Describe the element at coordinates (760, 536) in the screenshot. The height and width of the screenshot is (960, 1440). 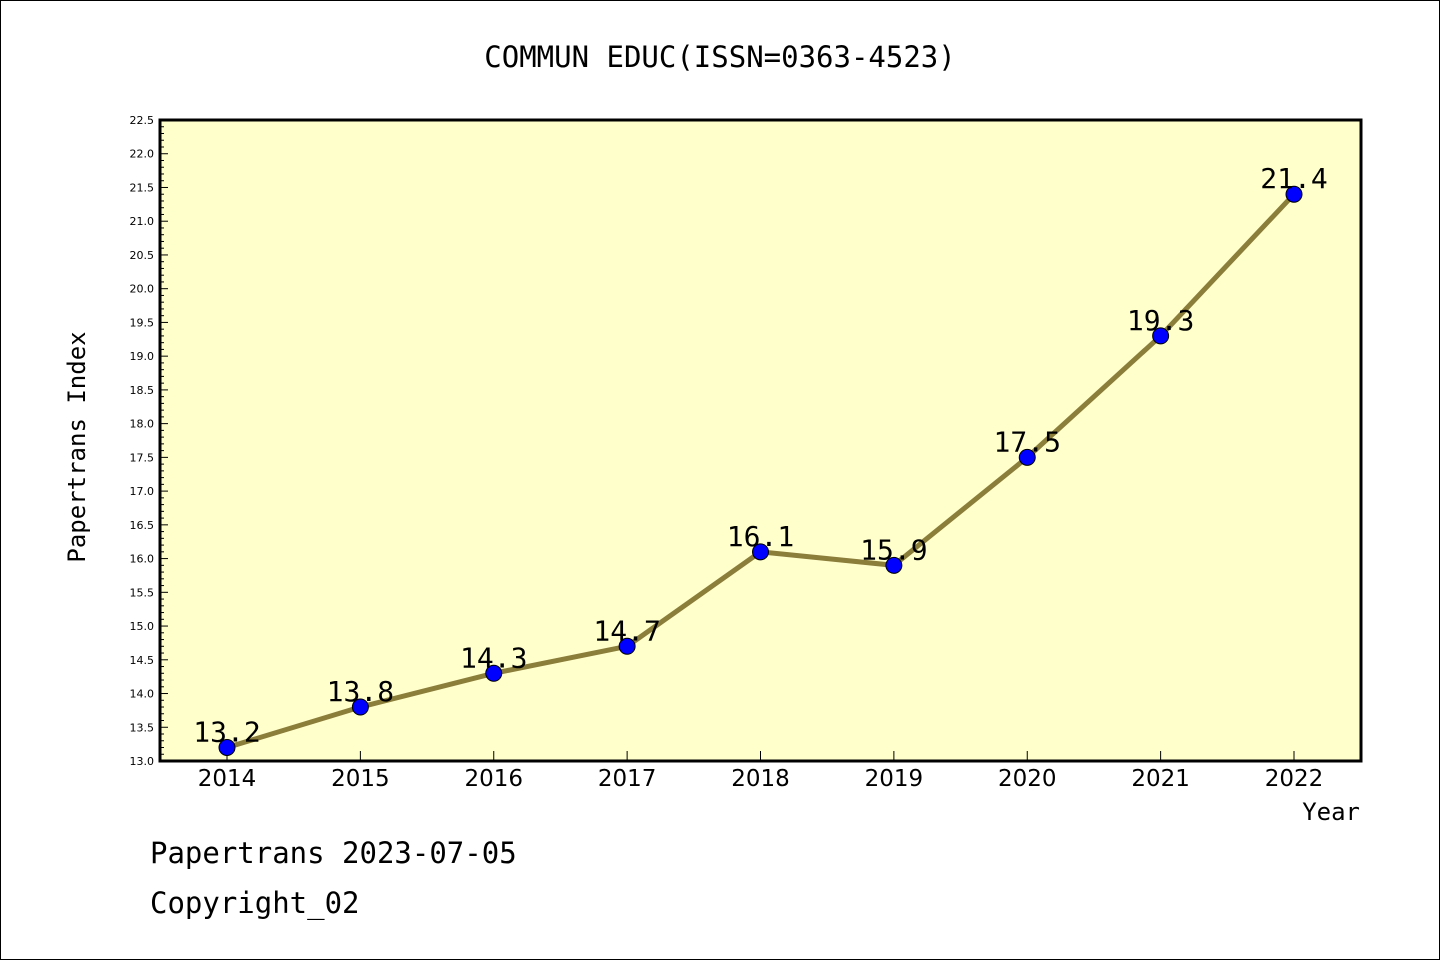
I see `data-label: 16.1` at that location.